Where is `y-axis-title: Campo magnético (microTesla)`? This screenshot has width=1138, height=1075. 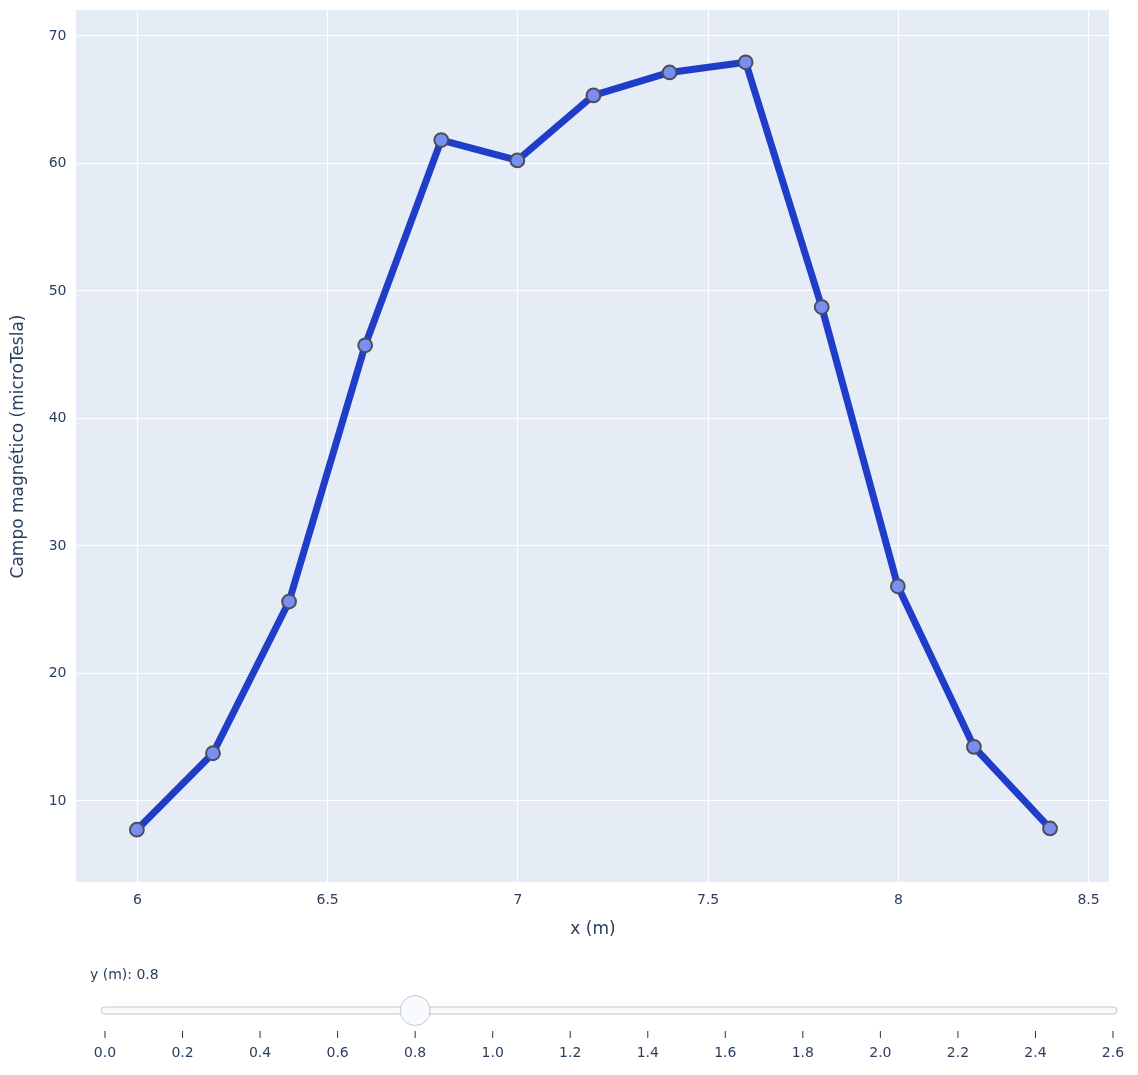
y-axis-title: Campo magnético (microTesla) is located at coordinates (16, 446).